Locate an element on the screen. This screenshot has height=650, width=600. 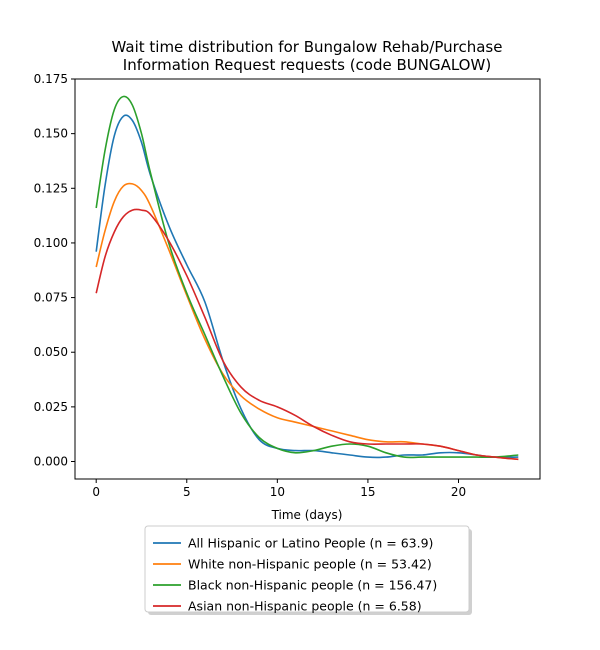
y-tick-label: 0.150 is located at coordinates (51, 134).